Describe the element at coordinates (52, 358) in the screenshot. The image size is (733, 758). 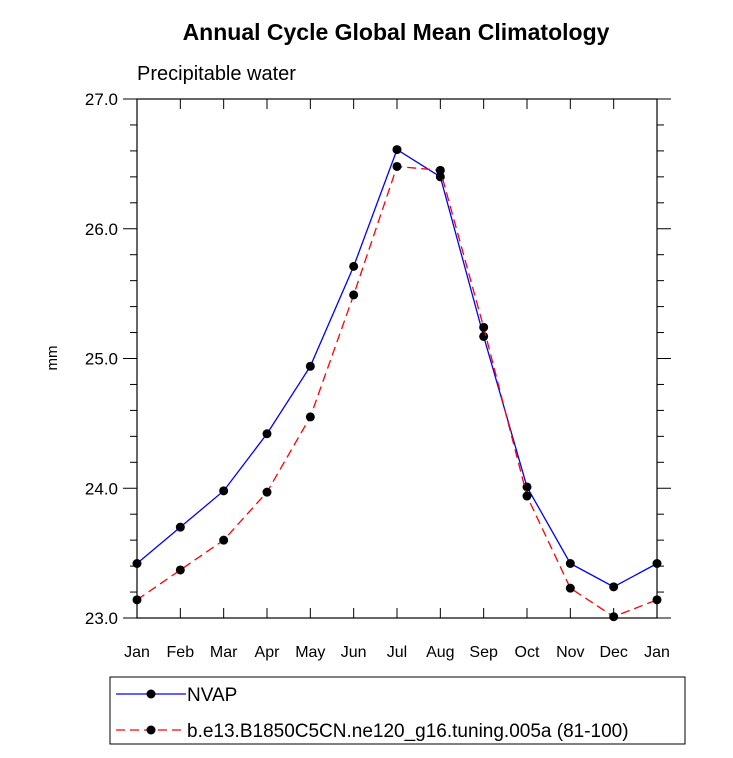
I see `y-axis-label: mm` at that location.